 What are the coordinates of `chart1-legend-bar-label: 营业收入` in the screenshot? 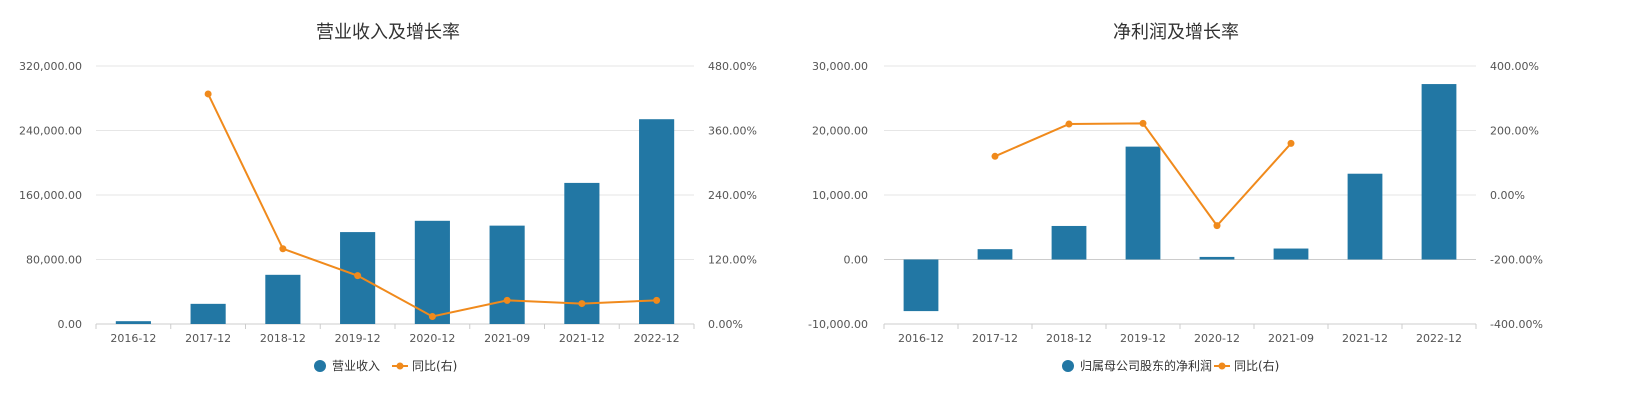 It's located at (356, 366).